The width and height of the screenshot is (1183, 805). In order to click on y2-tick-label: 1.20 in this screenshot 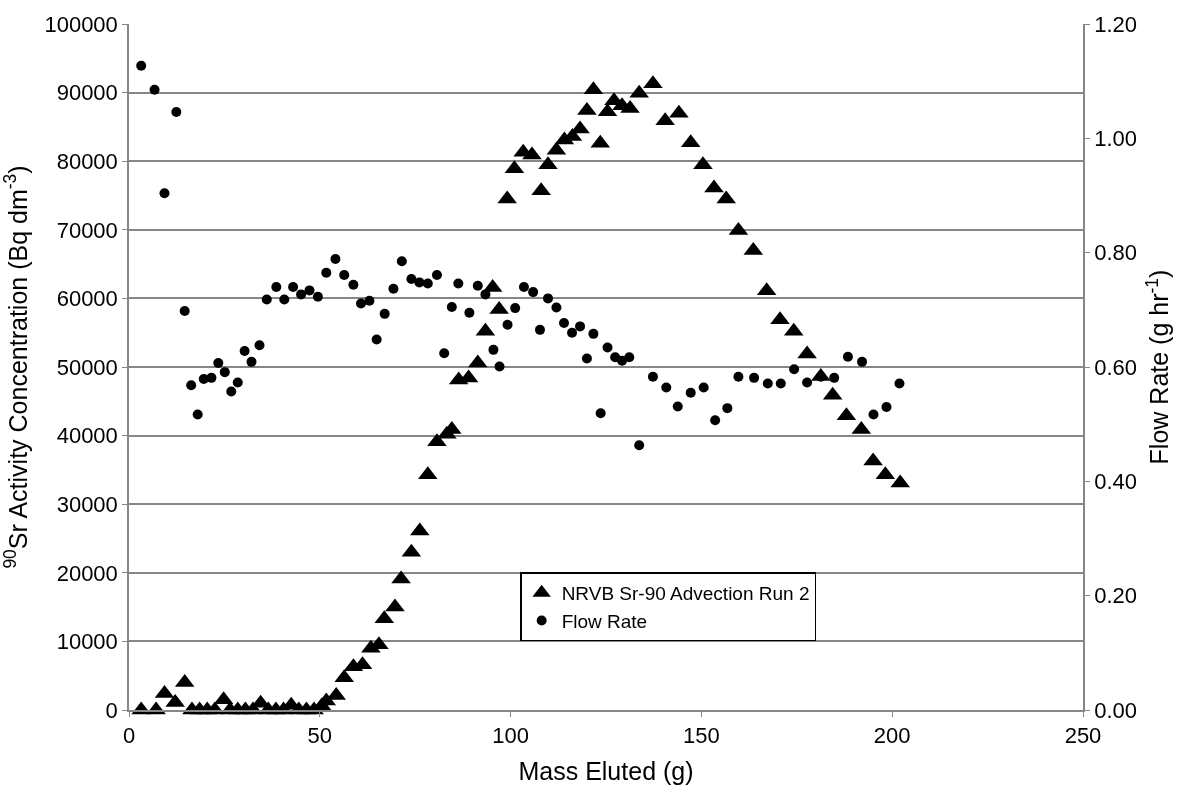, I will do `click(1115, 24)`.